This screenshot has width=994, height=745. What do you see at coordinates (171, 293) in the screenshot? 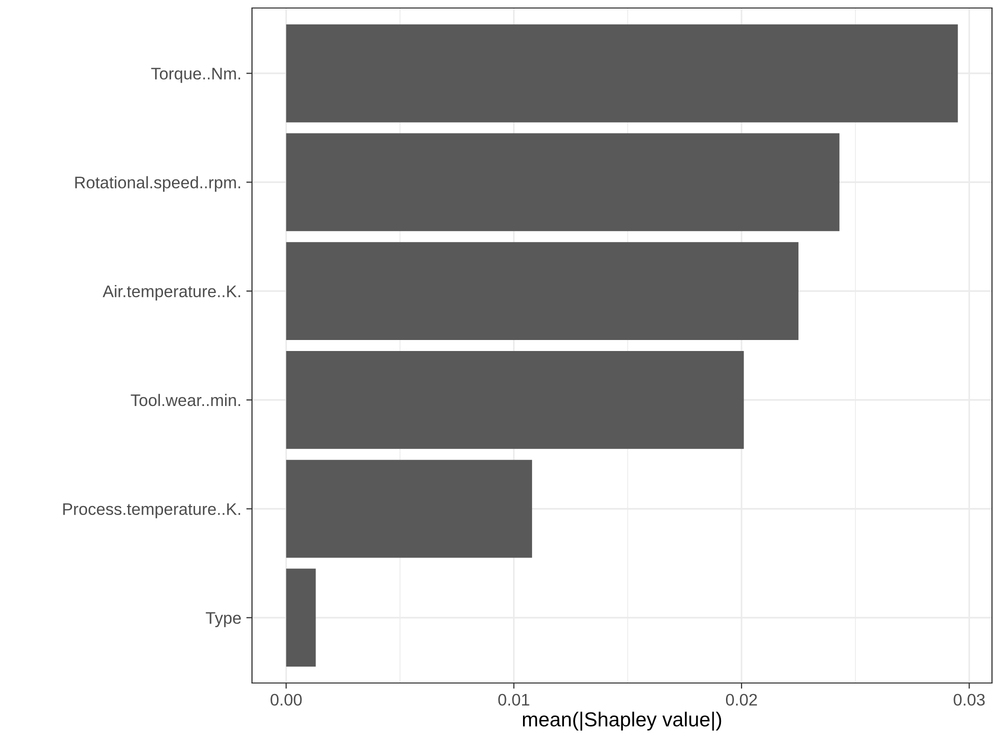
I see `y-tick-label: Air.temperature..K.` at bounding box center [171, 293].